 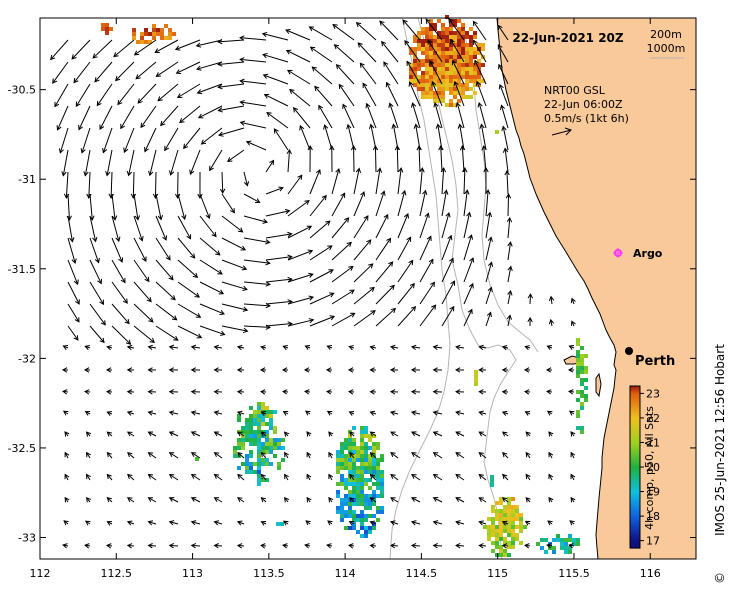 What do you see at coordinates (644, 467) in the screenshot?
I see `colorbar: 23 22 21 20 19 18 17` at bounding box center [644, 467].